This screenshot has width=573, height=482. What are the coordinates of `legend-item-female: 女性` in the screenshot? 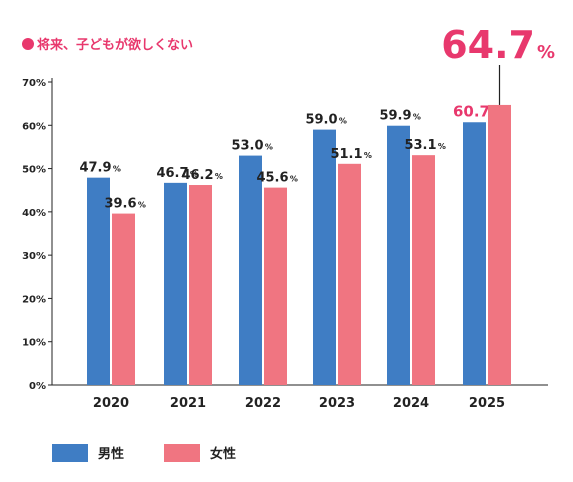 It's located at (200, 452).